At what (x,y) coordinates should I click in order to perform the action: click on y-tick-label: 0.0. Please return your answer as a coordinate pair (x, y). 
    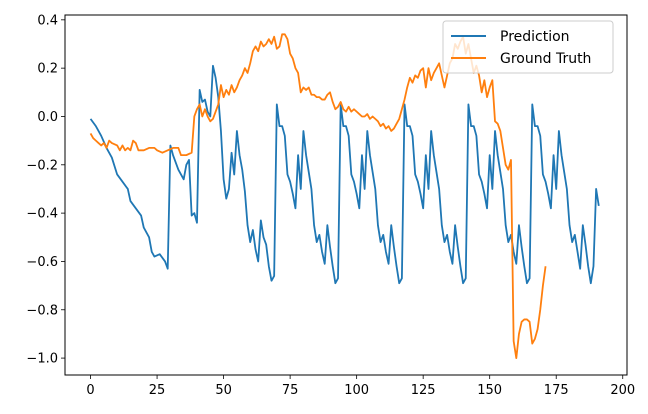
    Looking at the image, I should click on (47, 117).